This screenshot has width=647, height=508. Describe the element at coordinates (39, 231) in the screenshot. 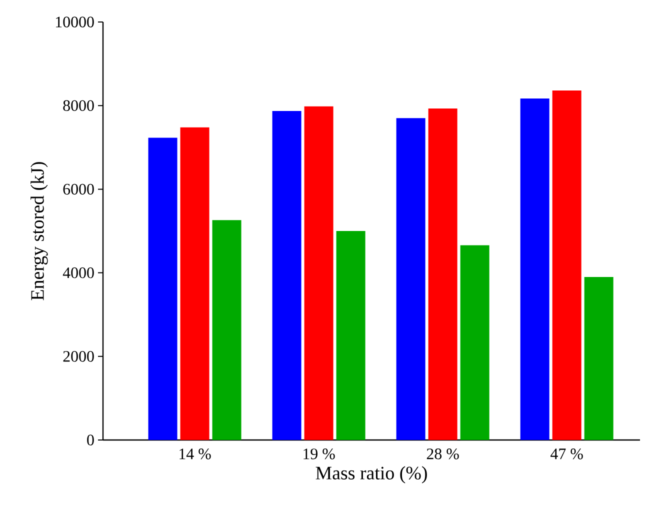

I see `y-axis-title: Energy stored (kJ)` at that location.